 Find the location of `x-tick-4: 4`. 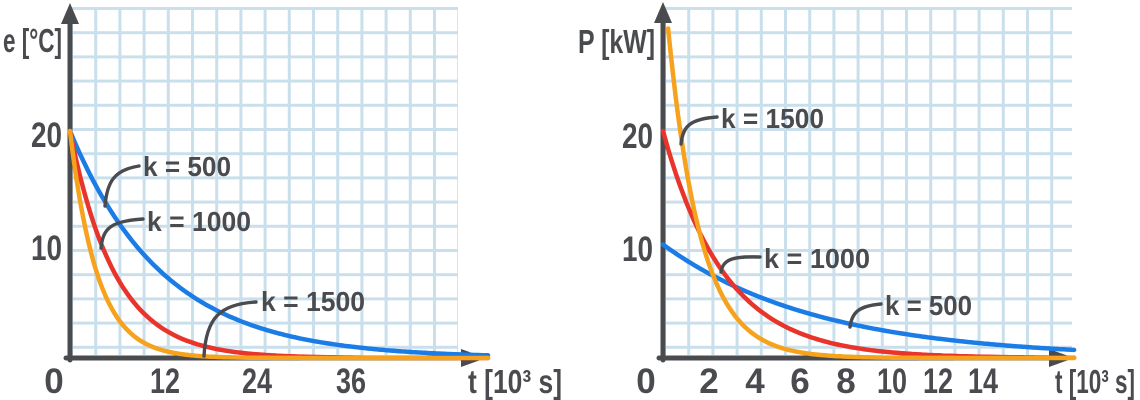

x-tick-4: 4 is located at coordinates (755, 381).